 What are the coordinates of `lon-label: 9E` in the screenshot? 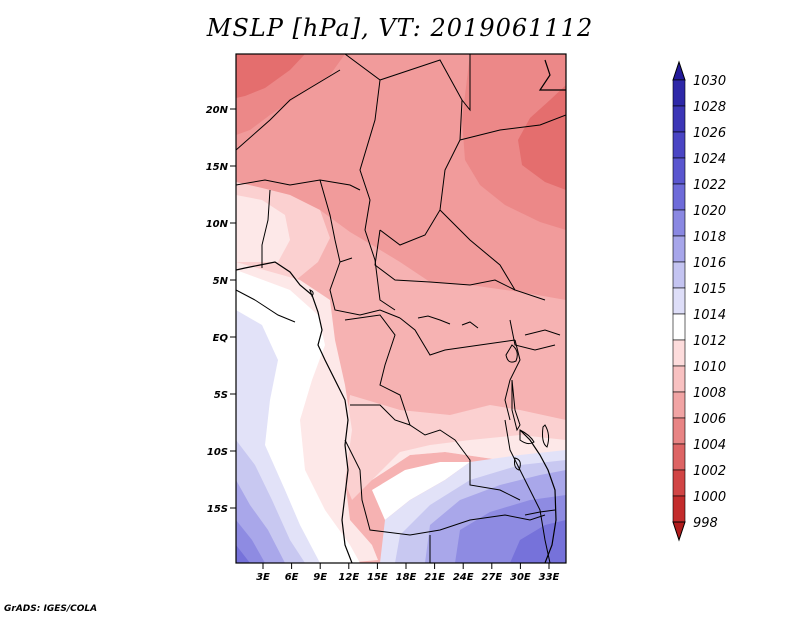 It's located at (320, 577).